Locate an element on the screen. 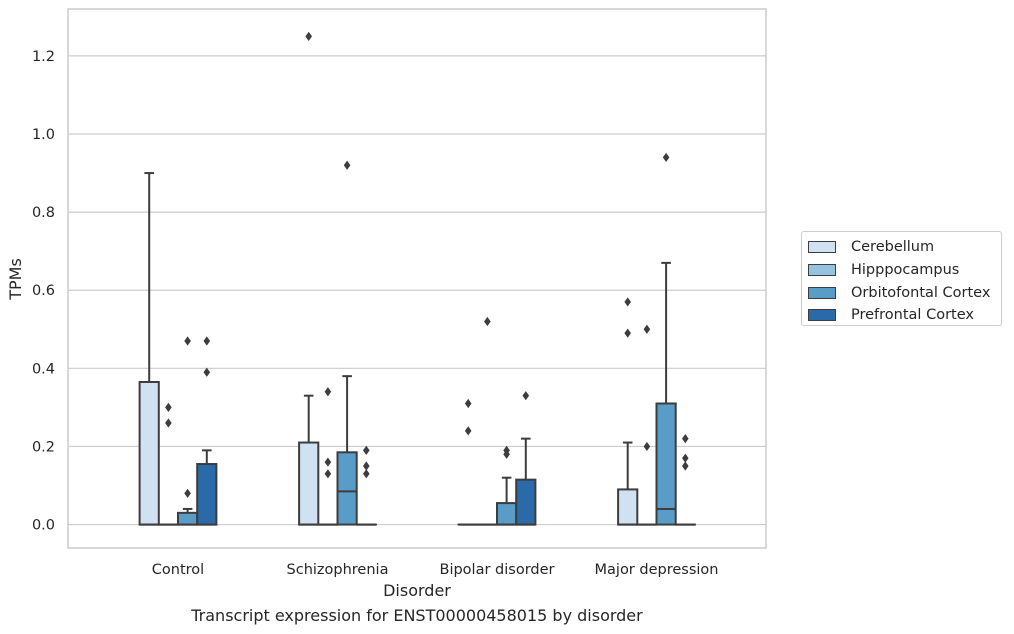 This screenshot has height=634, width=1014. y-tick-label: 1.0 is located at coordinates (43, 135).